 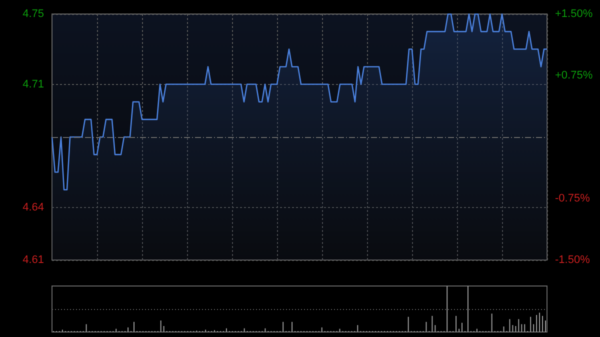 I want to click on y-tick-label: 4.71, so click(x=33, y=84).